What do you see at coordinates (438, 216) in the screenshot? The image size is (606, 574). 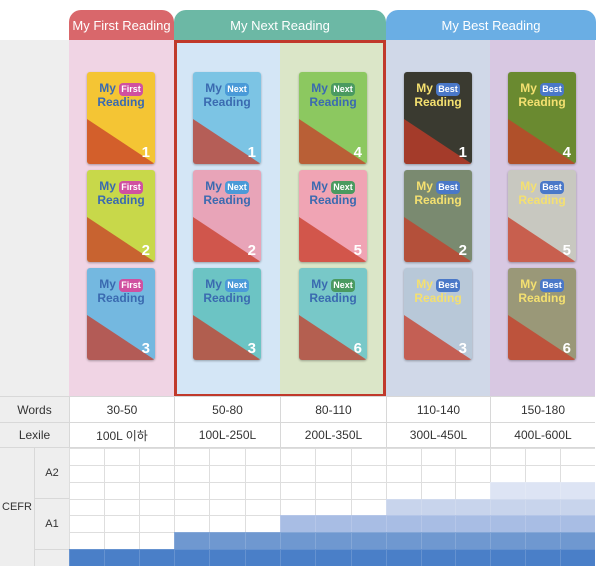 I see `book-cover: My Best Reading 2` at bounding box center [438, 216].